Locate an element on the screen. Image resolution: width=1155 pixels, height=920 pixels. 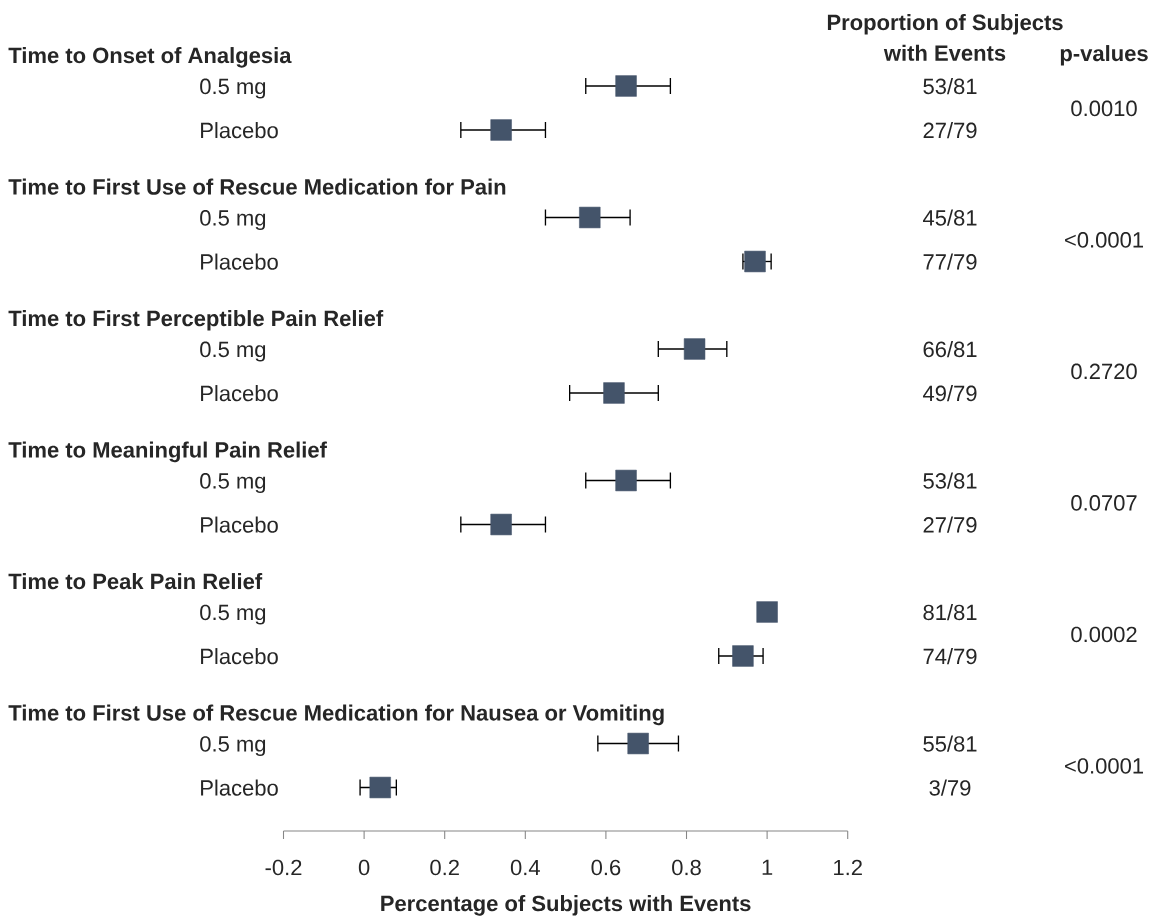
x-tick-label: 0.4 is located at coordinates (525, 867).